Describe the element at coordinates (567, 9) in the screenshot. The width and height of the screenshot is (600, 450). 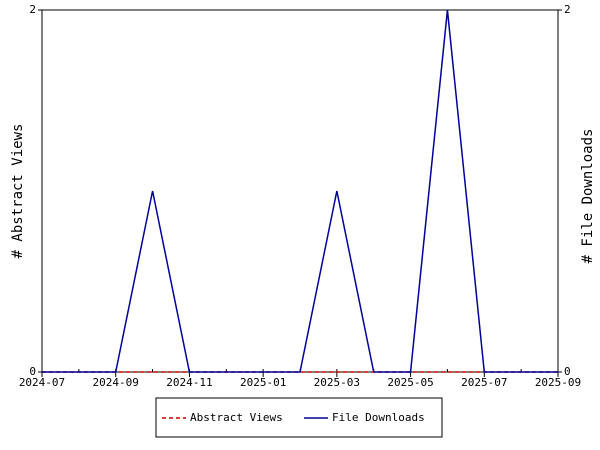
I see `y2-tick-label: 2` at that location.